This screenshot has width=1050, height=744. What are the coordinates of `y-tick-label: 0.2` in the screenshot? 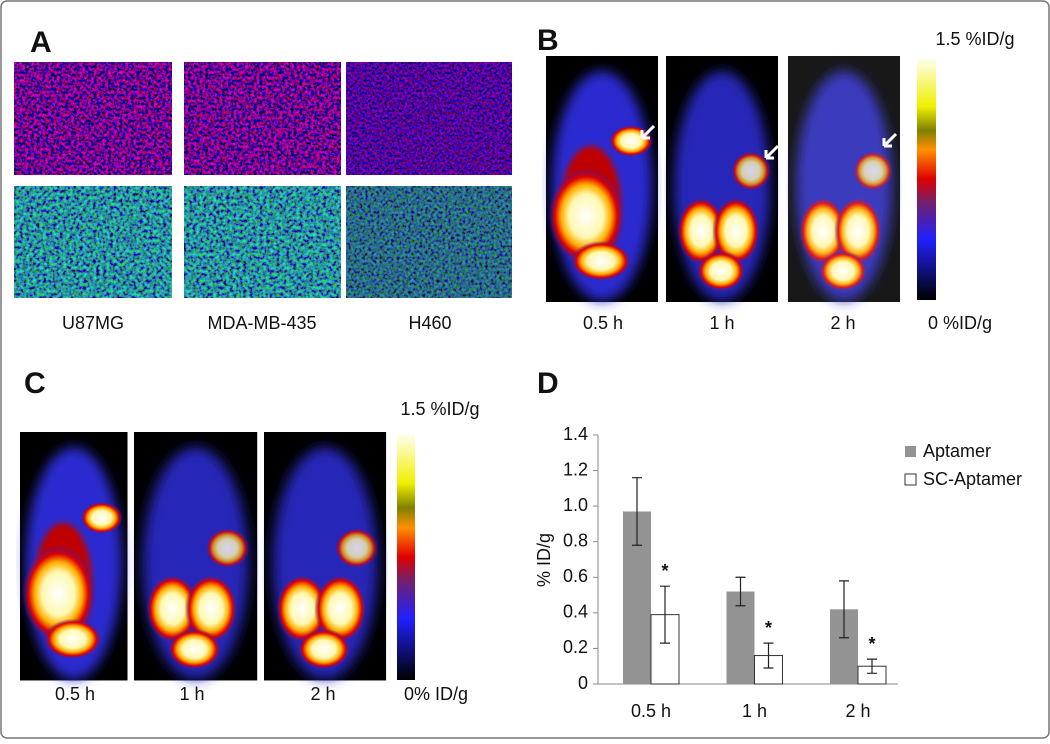 It's located at (575, 647).